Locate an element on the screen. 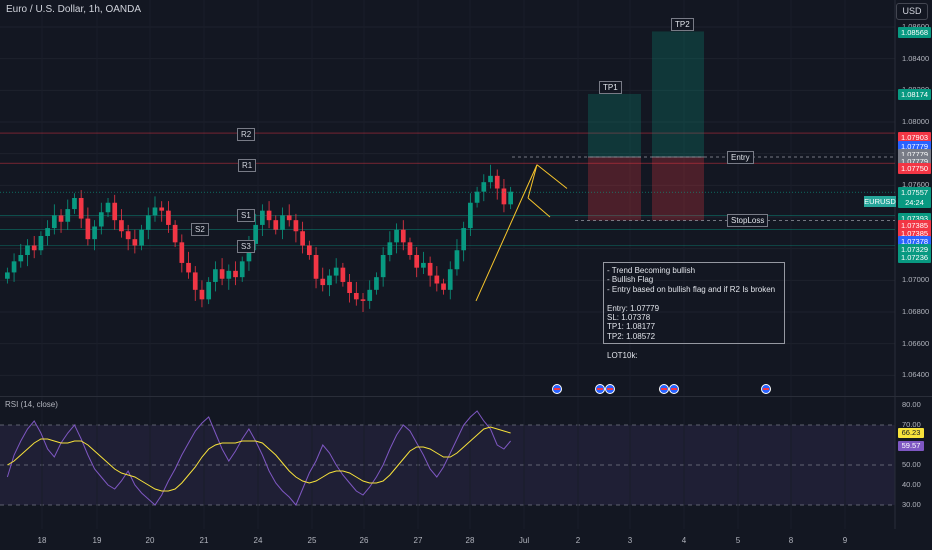 The width and height of the screenshot is (932, 550). time-tick-label: 3 is located at coordinates (630, 540).